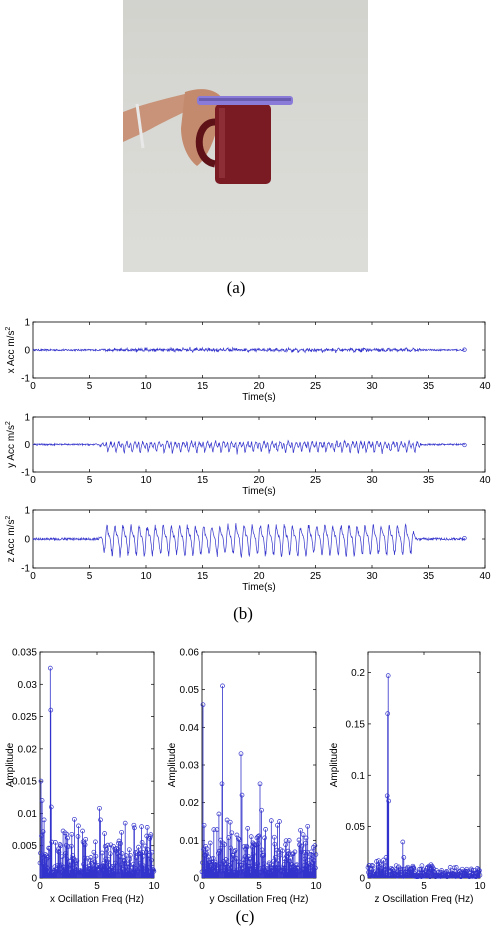  Describe the element at coordinates (233, 144) in the screenshot. I see `mug` at that location.